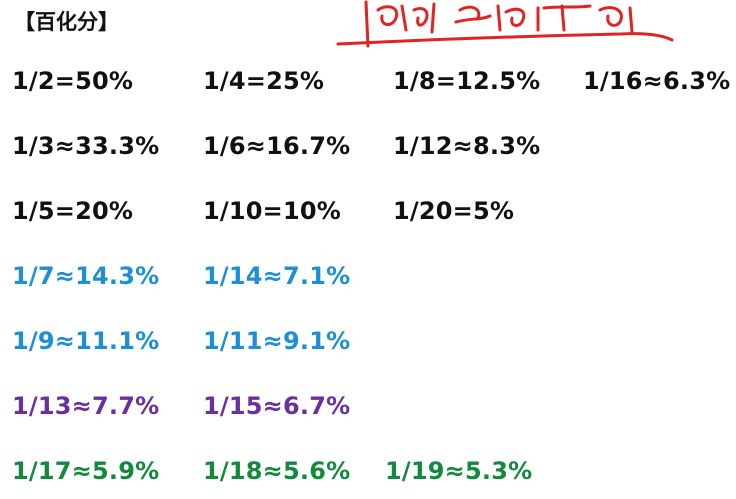 This screenshot has height=499, width=736. Describe the element at coordinates (73, 81) in the screenshot. I see `fraction-percent-entry: 1/2=50%` at that location.